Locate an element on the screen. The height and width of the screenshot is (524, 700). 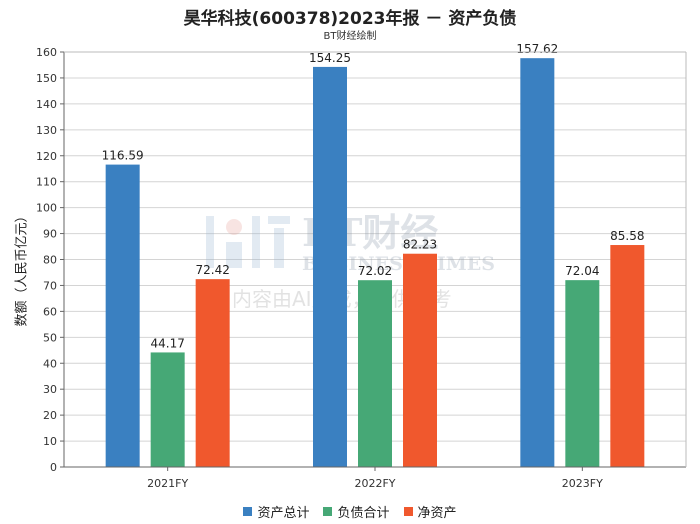
data-label: 44.17 is located at coordinates (167, 343).